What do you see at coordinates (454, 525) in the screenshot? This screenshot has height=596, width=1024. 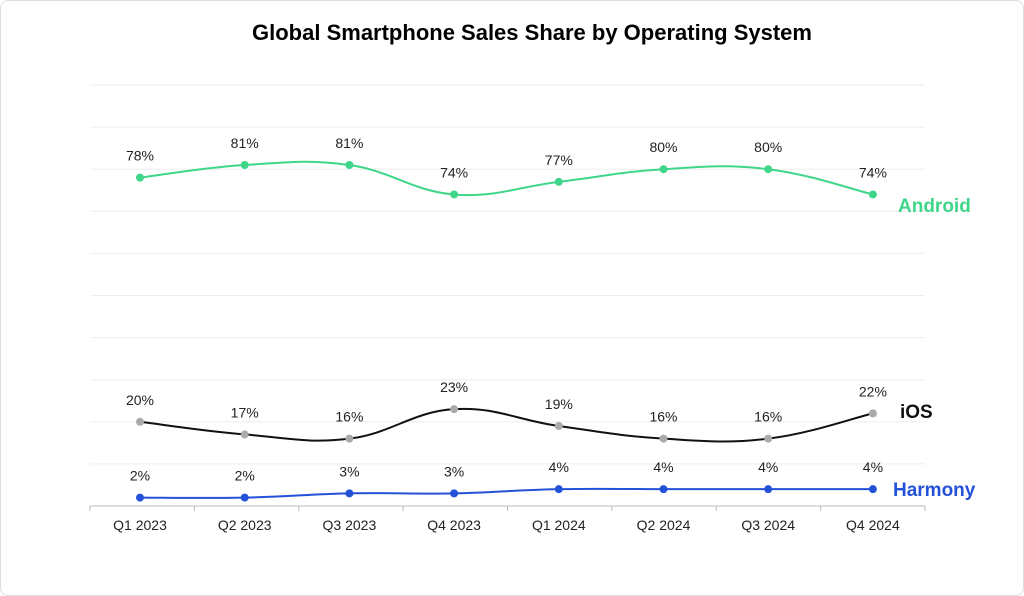 I see `x-tick-label: Q4 2023` at bounding box center [454, 525].